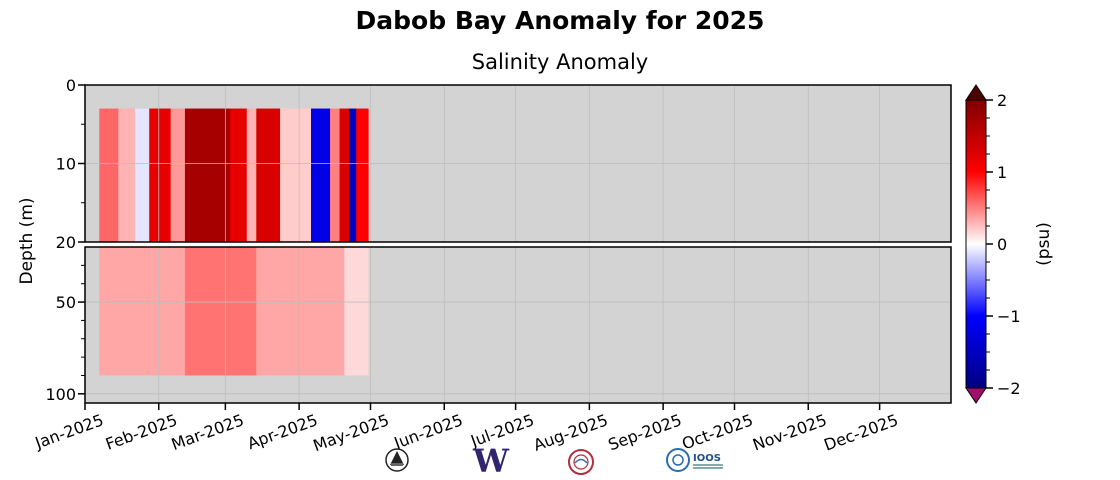 The width and height of the screenshot is (1120, 480). Describe the element at coordinates (645, 432) in the screenshot. I see `x-tick-label: Sep-2025` at that location.